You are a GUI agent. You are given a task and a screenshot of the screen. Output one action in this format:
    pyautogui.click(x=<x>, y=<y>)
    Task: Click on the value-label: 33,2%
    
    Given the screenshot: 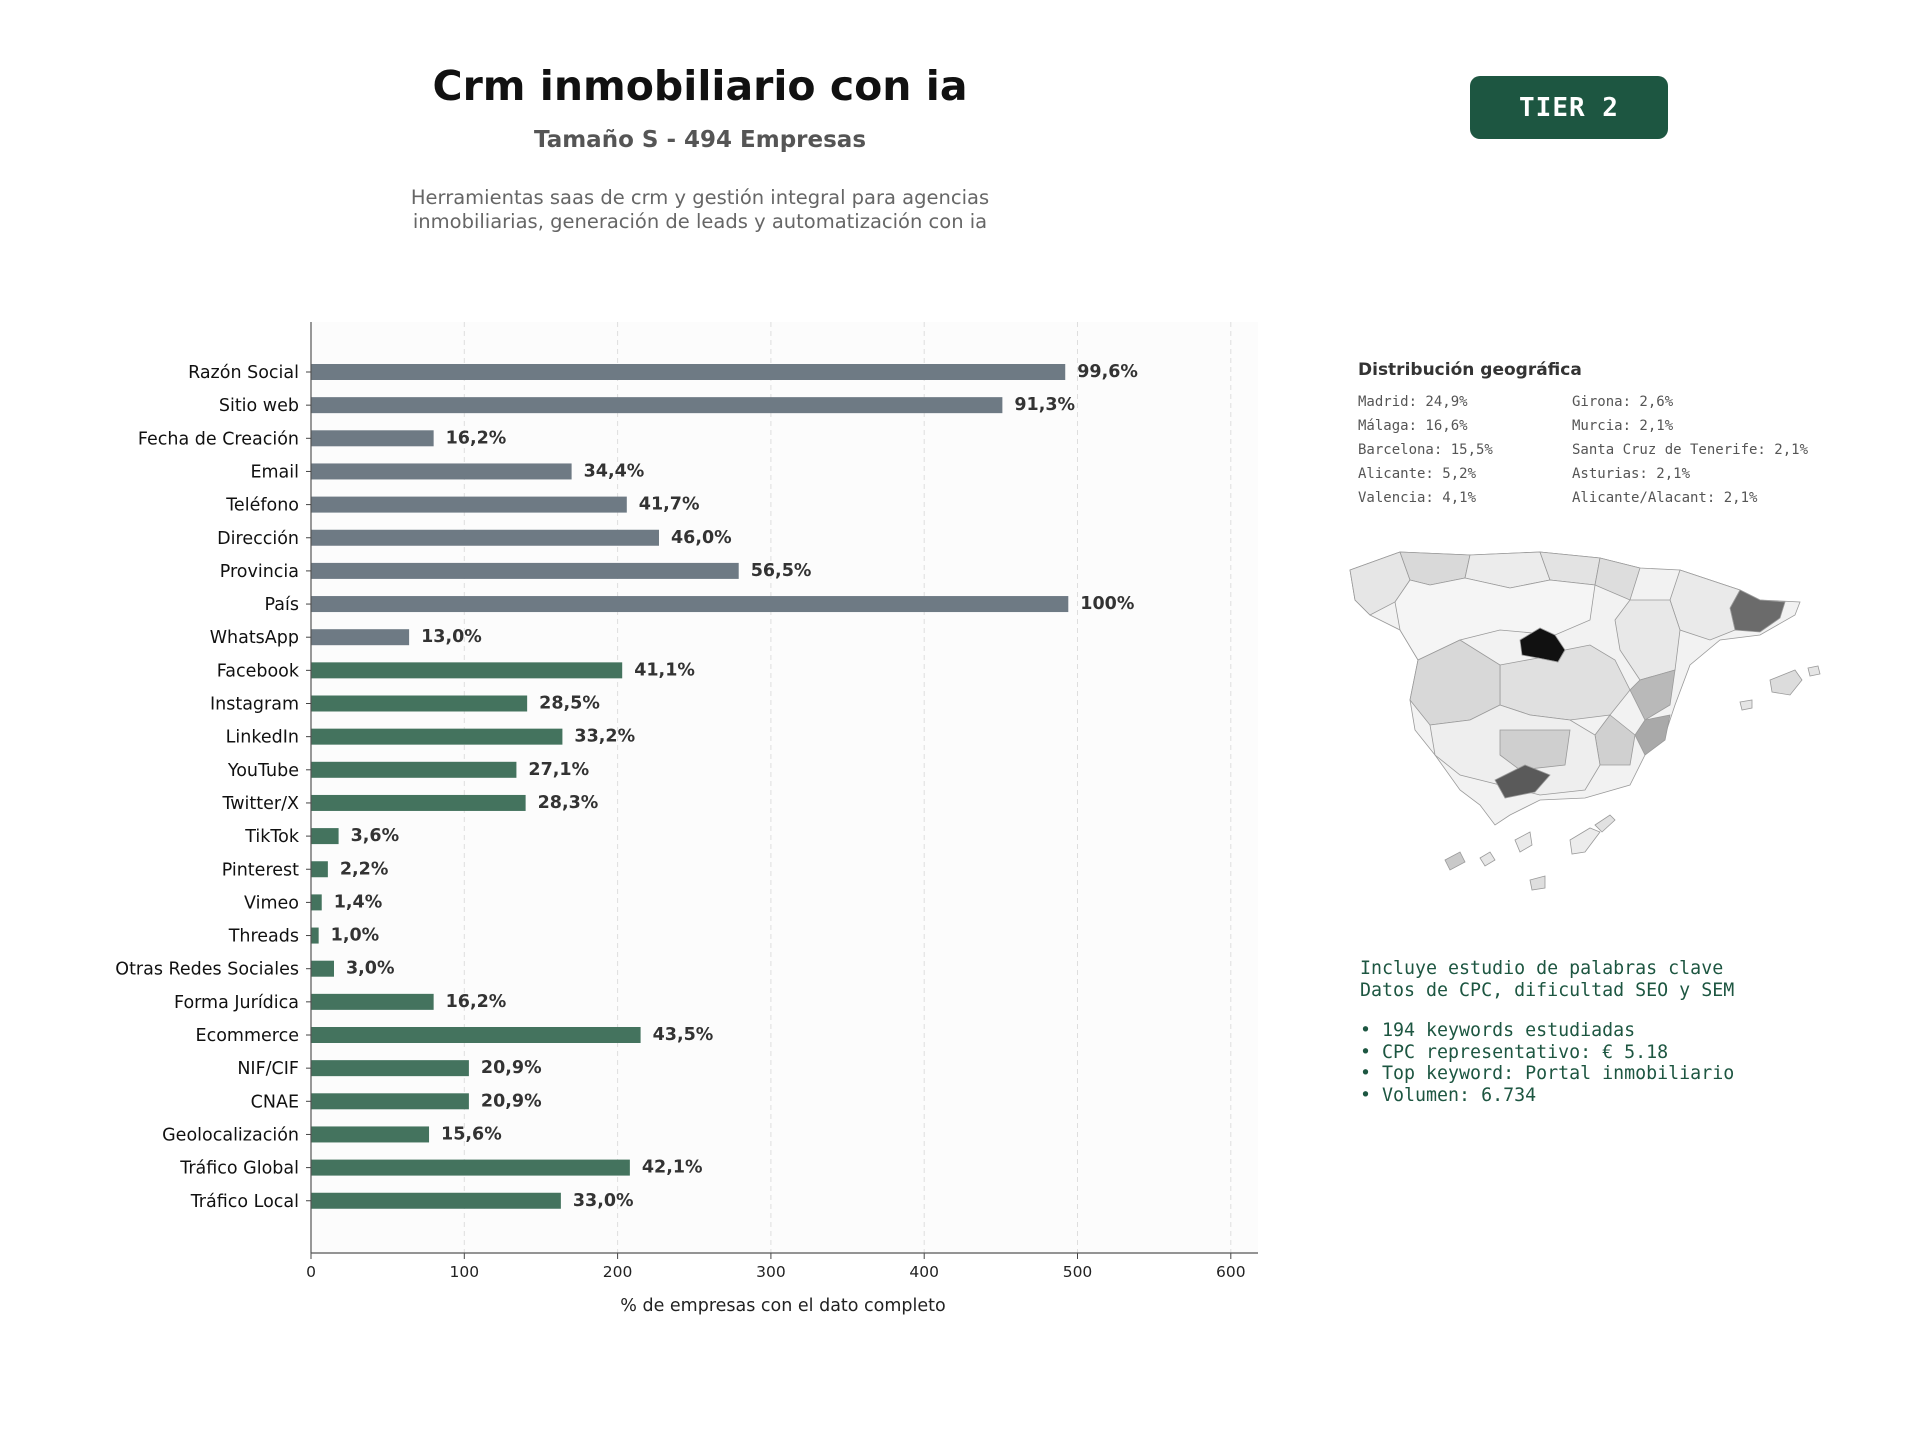 What is the action you would take?
    pyautogui.click(x=604, y=737)
    